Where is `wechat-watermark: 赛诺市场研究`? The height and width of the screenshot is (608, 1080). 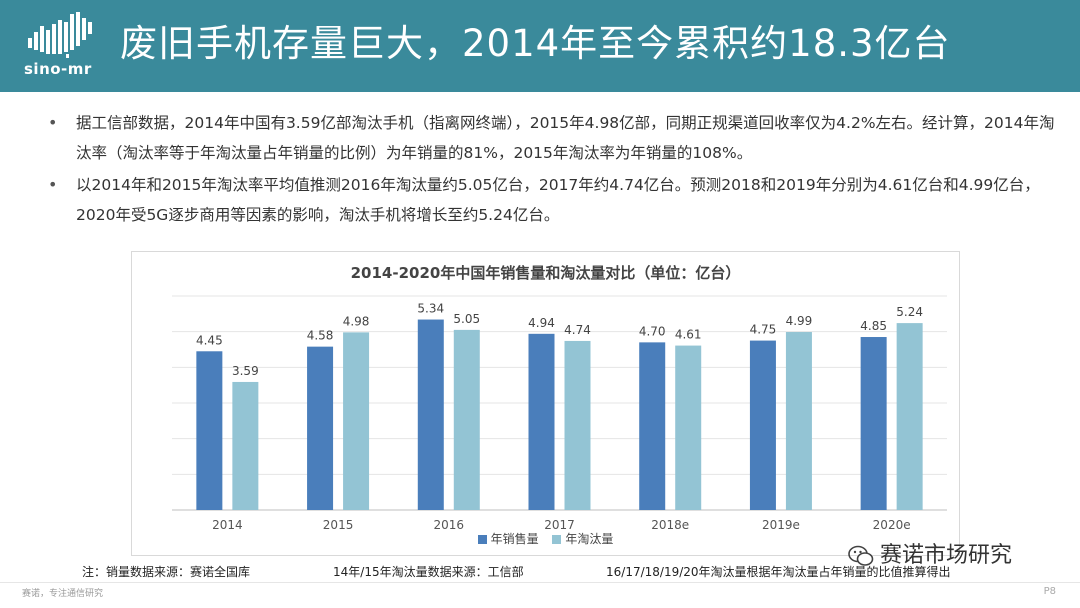 wechat-watermark: 赛诺市场研究 is located at coordinates (930, 553).